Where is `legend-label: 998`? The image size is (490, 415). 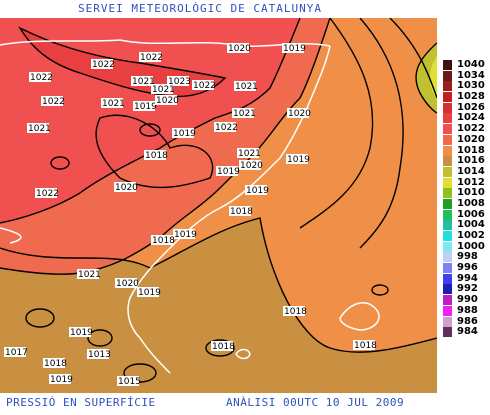
legend-label: 998 is located at coordinates (467, 257).